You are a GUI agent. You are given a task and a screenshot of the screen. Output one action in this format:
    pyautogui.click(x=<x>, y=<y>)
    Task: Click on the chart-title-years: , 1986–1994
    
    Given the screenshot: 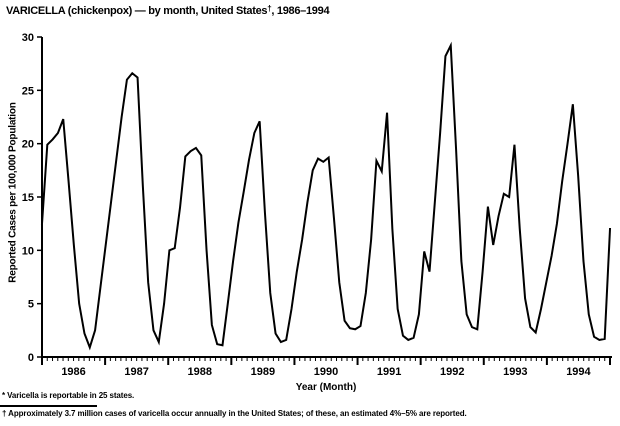 What is the action you would take?
    pyautogui.click(x=300, y=11)
    